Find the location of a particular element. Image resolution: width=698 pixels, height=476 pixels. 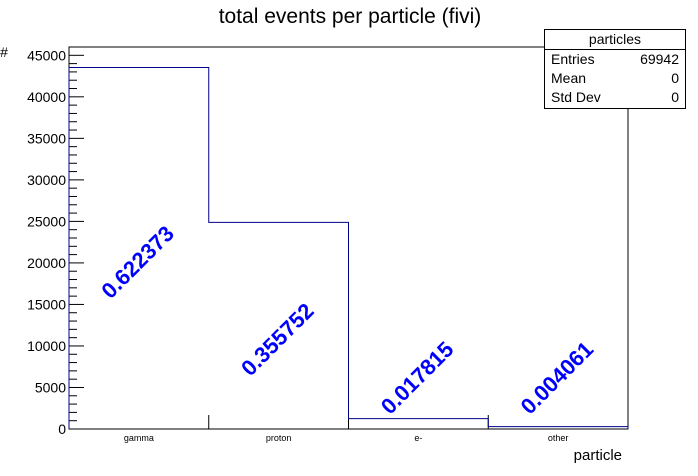

y-tick-label: 40000 is located at coordinates (46, 97).